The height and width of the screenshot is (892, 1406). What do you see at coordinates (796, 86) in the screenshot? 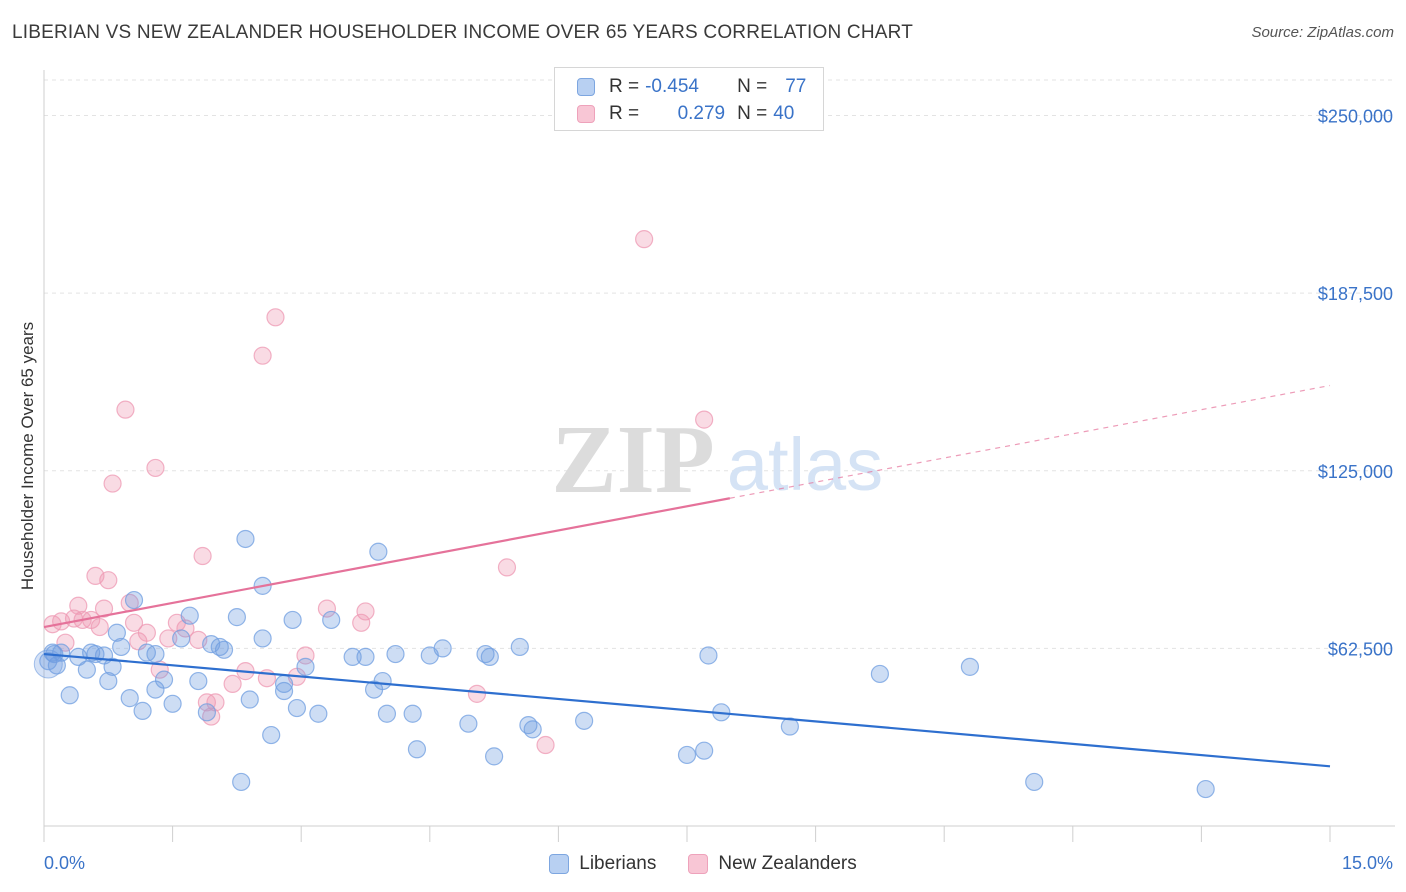
I see `legend-n-value: 77` at bounding box center [796, 86].